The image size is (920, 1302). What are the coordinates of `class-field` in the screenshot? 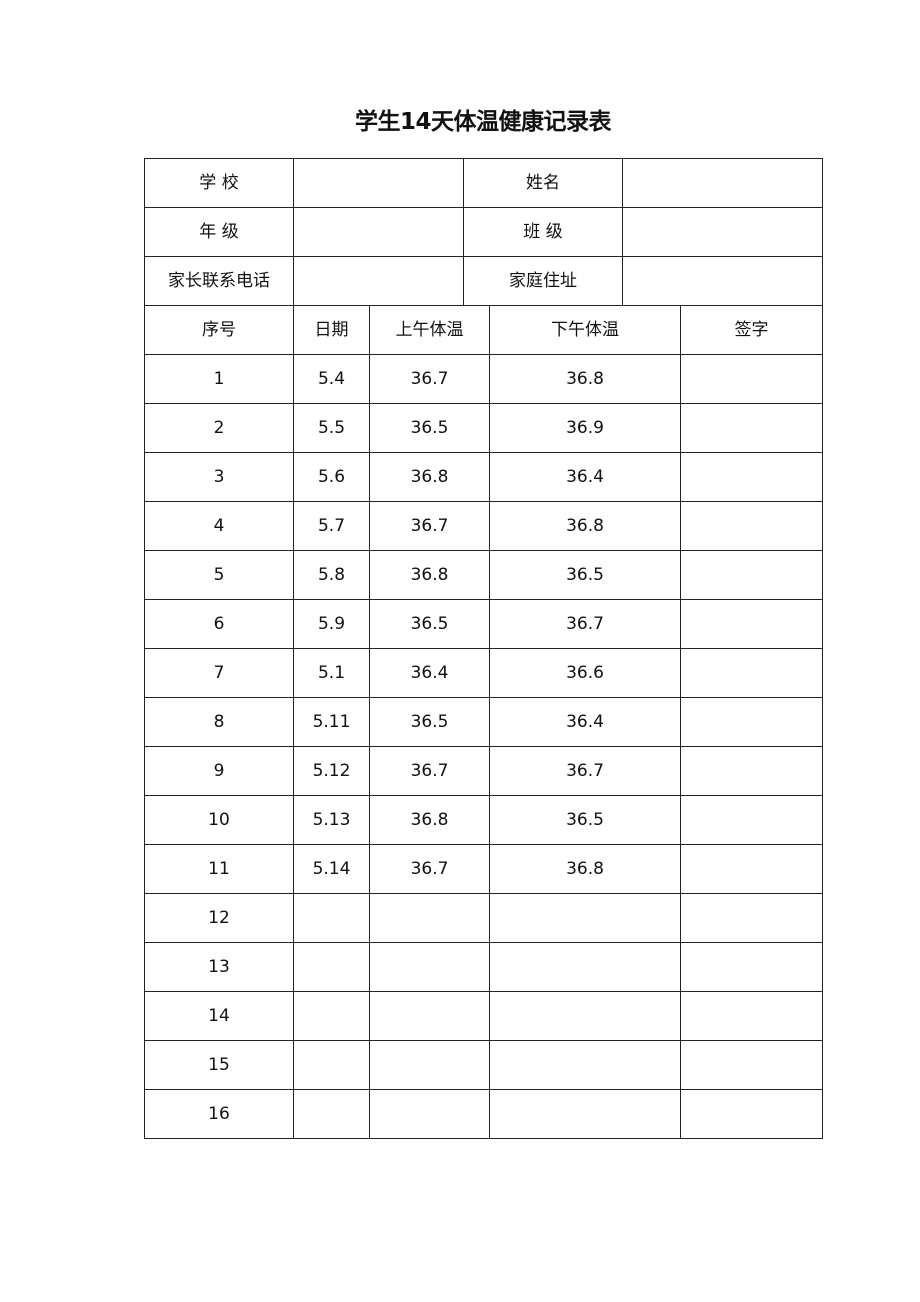 It's located at (722, 232).